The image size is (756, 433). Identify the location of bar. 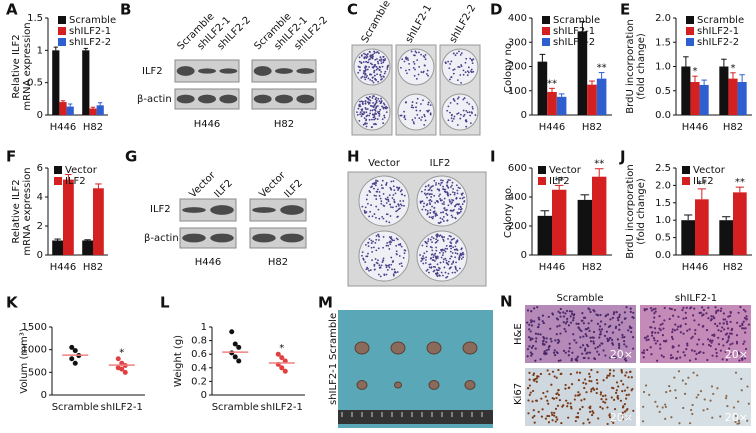
(688, 237).